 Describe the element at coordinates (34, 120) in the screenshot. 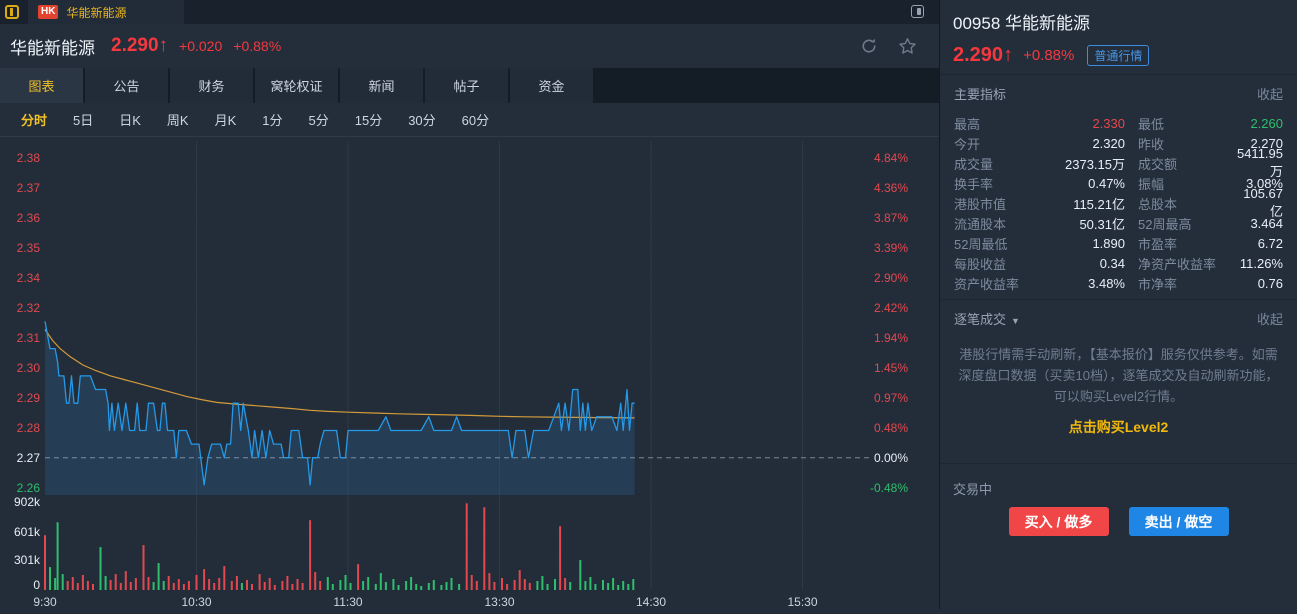

I see `period-tab-0: 分时` at that location.